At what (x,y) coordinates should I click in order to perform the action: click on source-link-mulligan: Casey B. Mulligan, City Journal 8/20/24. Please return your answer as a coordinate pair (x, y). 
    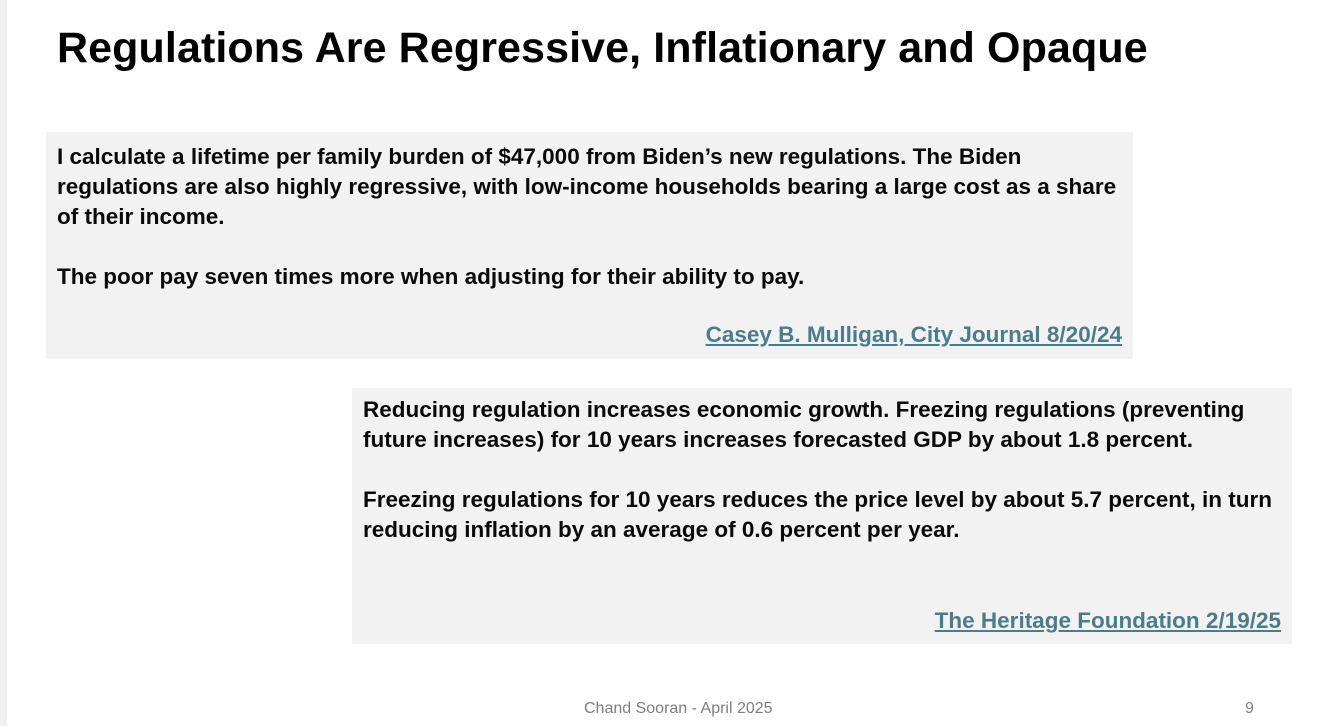
    Looking at the image, I should click on (913, 334).